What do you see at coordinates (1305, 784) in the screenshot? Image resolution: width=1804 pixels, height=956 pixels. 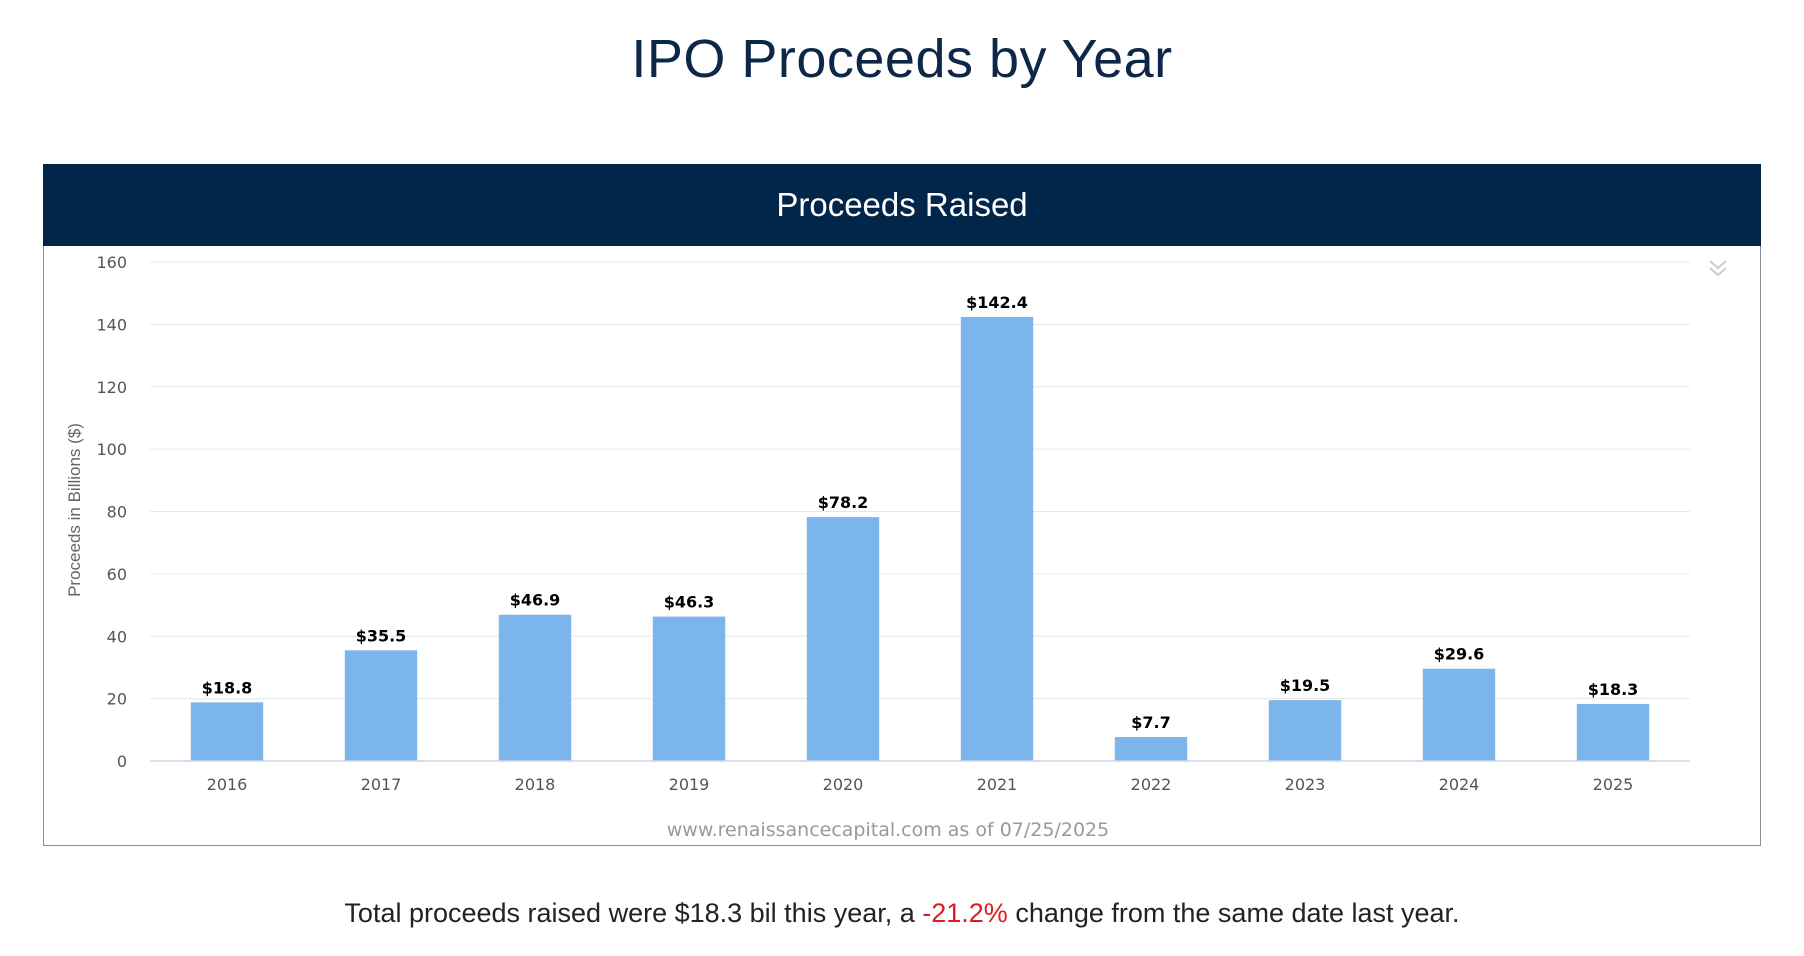 I see `x-tick-label: 2023` at bounding box center [1305, 784].